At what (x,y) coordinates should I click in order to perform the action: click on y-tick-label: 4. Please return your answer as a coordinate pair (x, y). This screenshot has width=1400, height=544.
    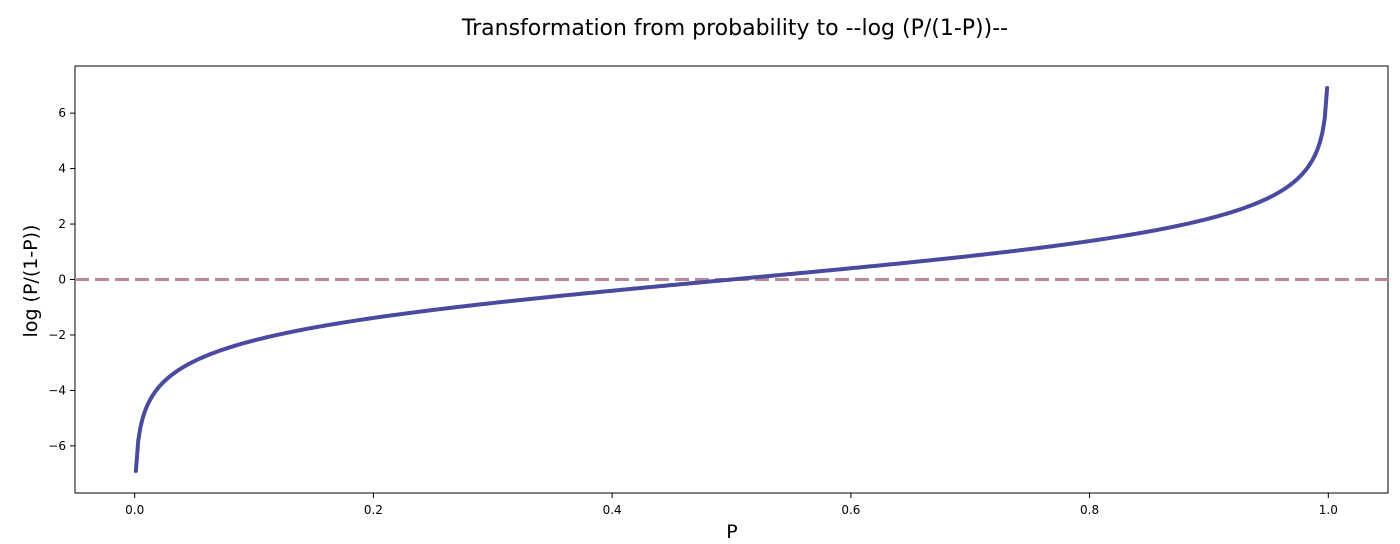
    Looking at the image, I should click on (62, 169).